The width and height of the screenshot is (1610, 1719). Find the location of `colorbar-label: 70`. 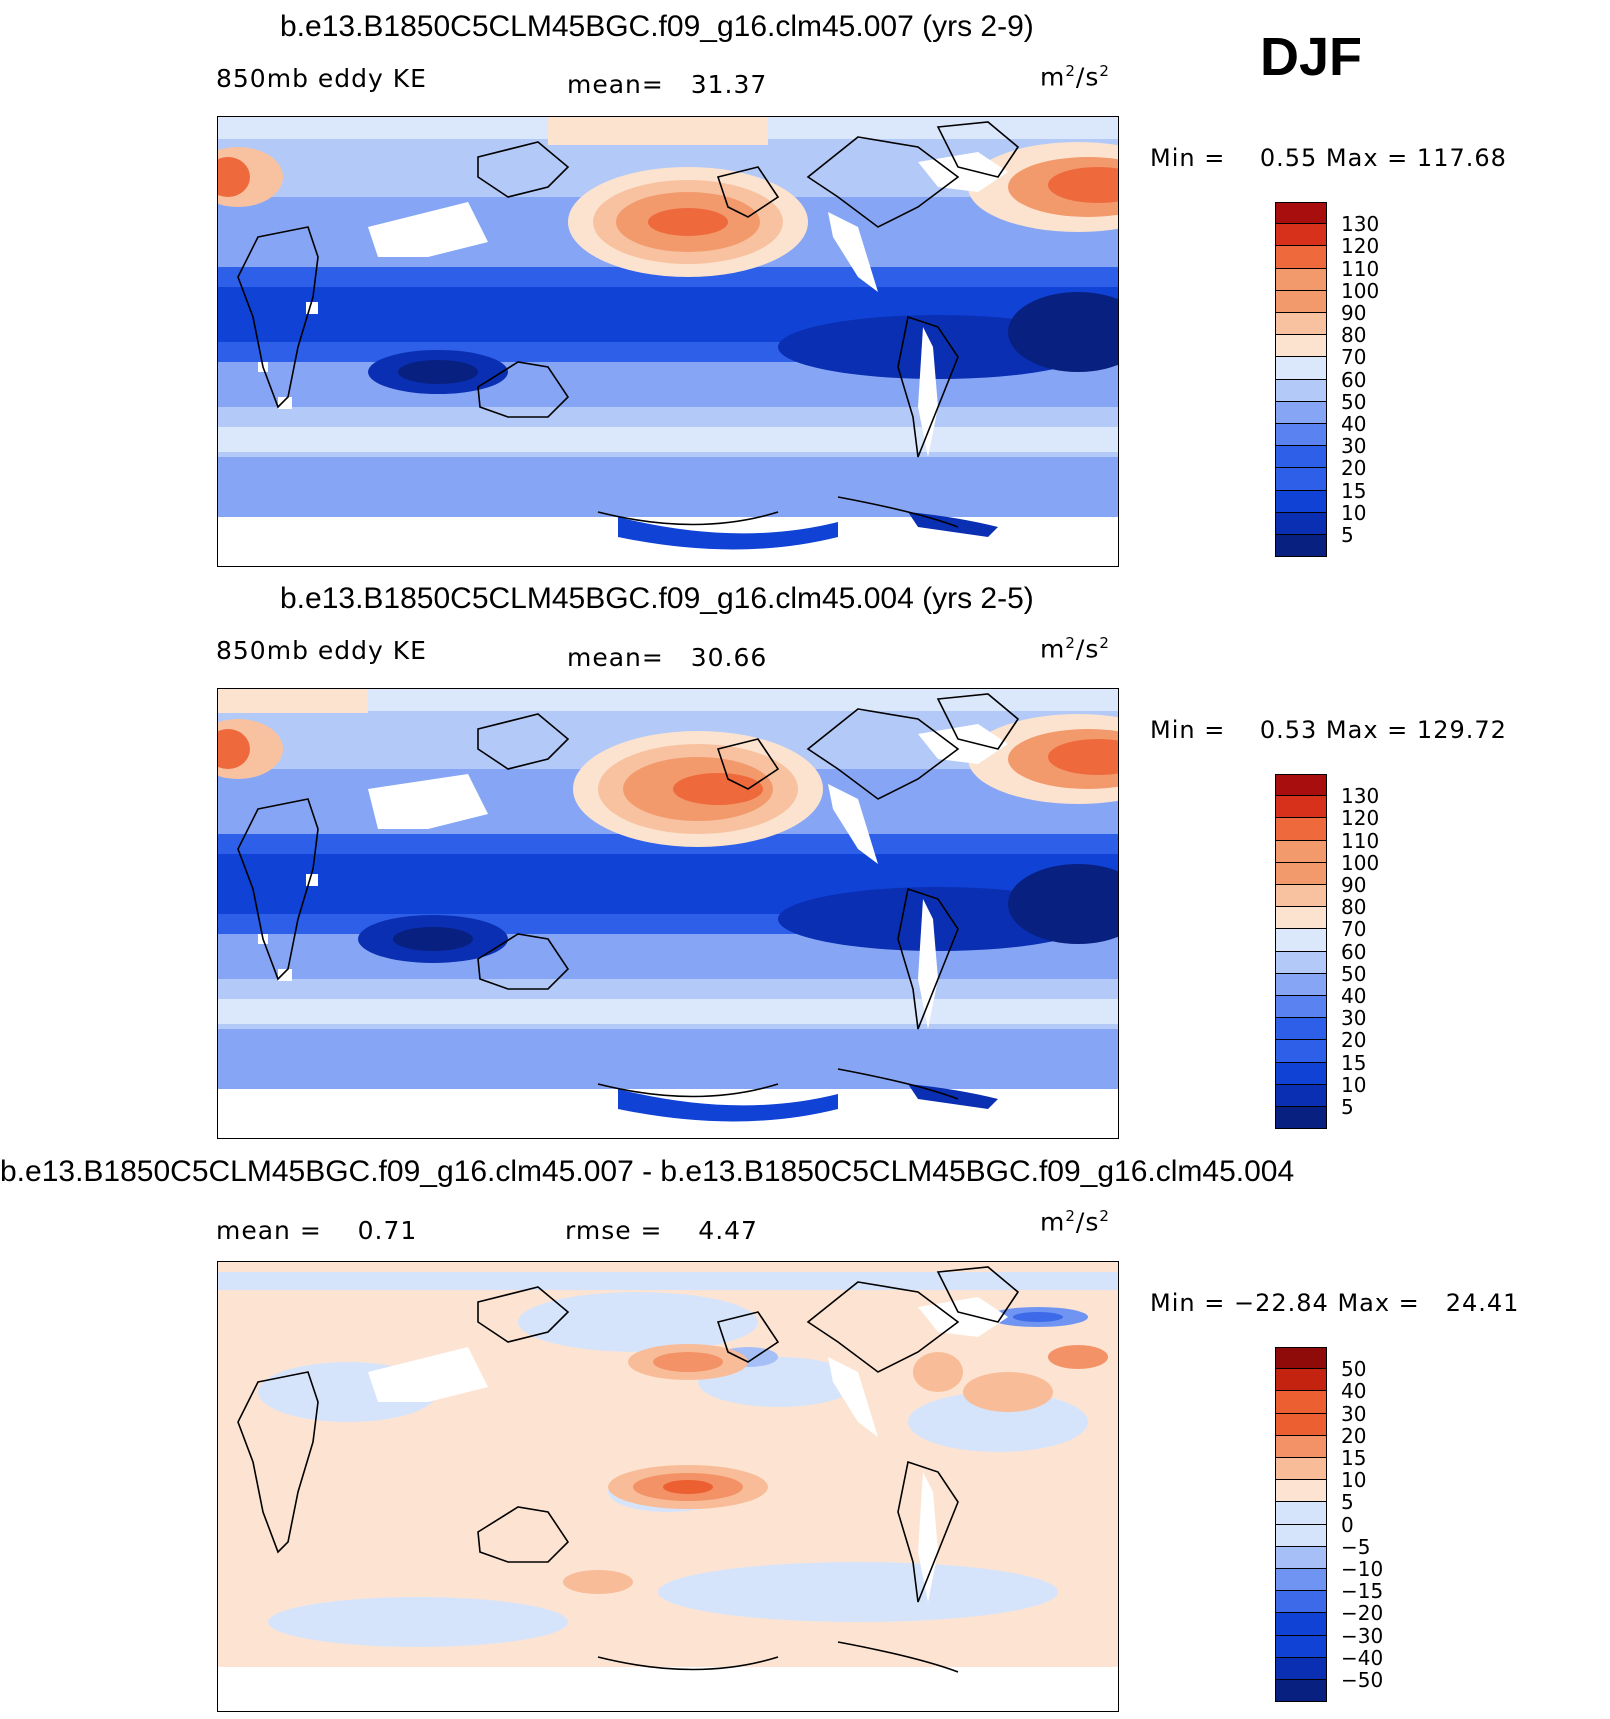

colorbar-label: 70 is located at coordinates (1354, 357).